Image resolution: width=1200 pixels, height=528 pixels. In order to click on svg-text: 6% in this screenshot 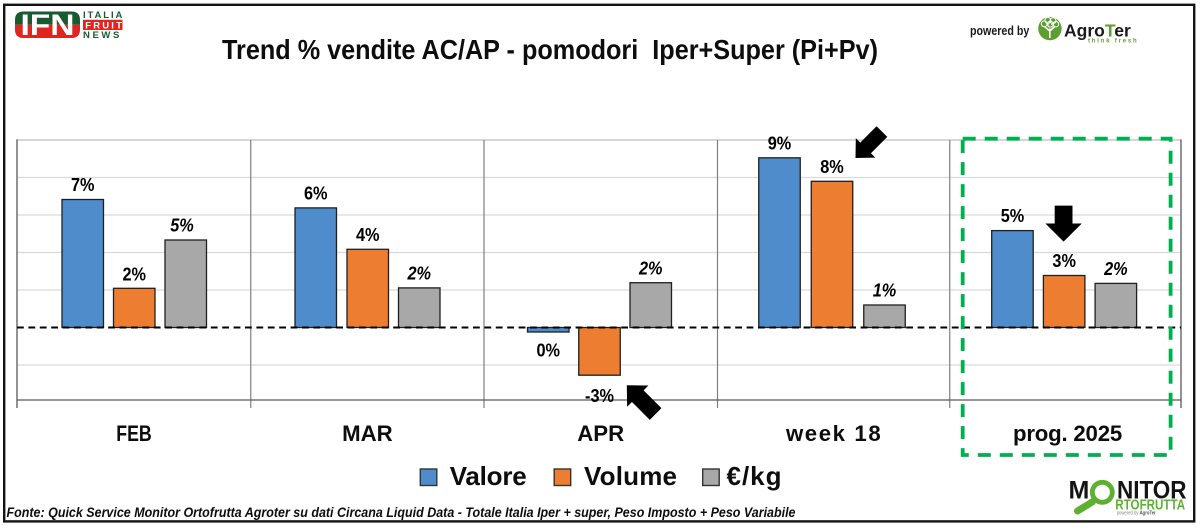, I will do `click(316, 193)`.